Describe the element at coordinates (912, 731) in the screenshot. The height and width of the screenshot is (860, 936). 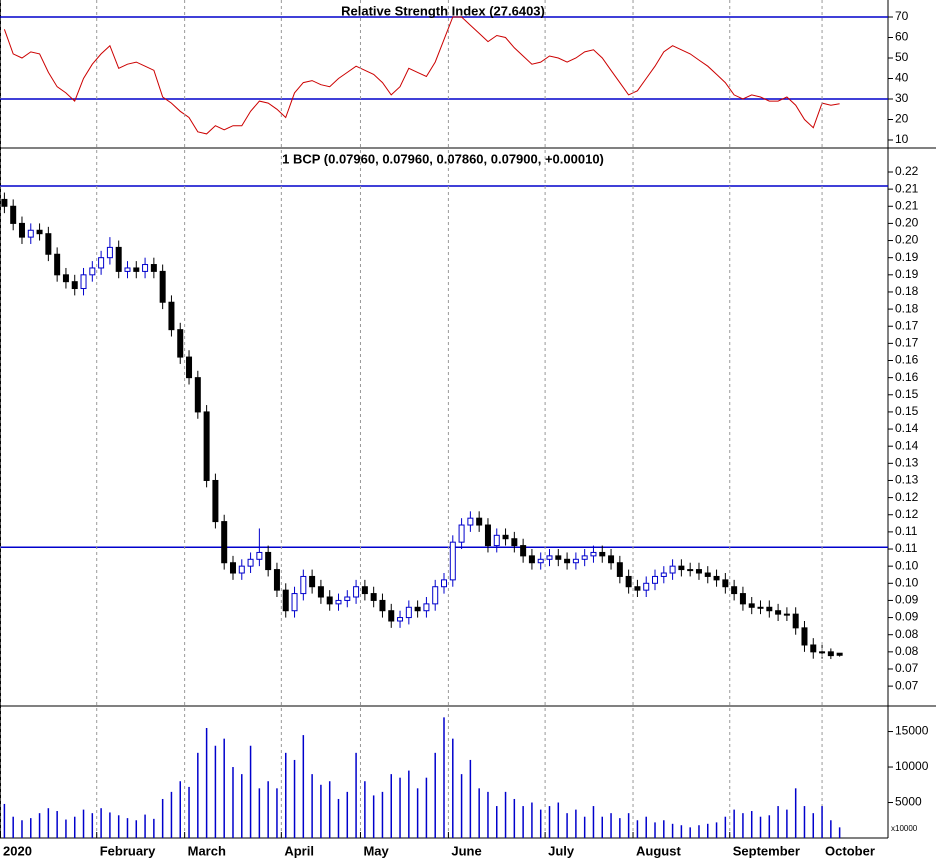
I see `y-tick-label: 15000` at that location.